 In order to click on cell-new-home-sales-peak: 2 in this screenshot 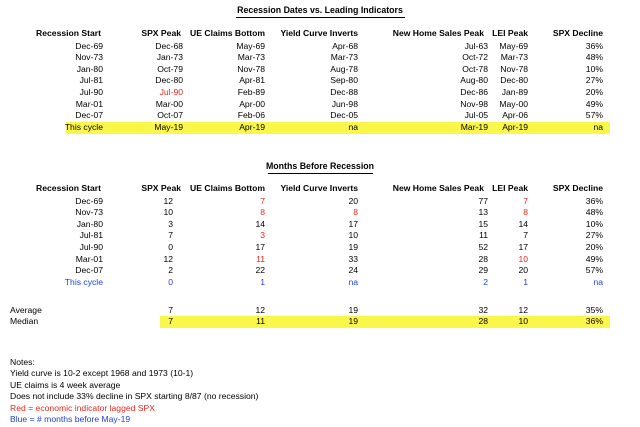, I will do `click(485, 281)`.